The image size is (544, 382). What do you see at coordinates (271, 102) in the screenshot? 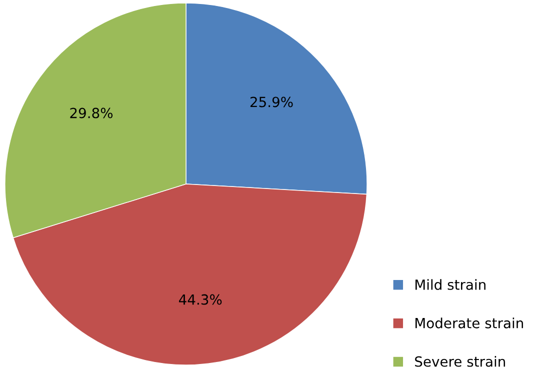
I see `data-label: 25.9%` at bounding box center [271, 102].